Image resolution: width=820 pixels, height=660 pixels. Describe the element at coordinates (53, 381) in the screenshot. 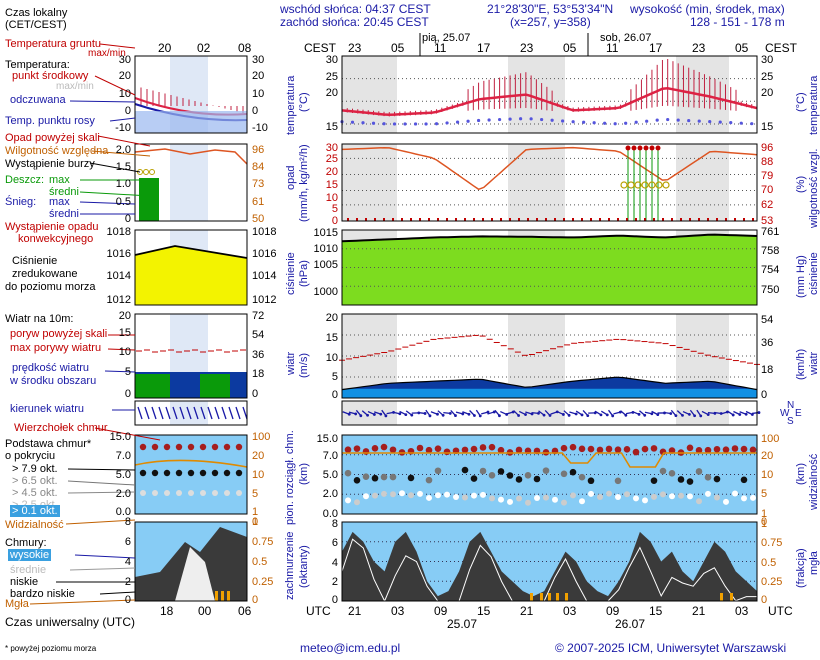

I see `legend-wind-mean2: w środku obszaru` at that location.